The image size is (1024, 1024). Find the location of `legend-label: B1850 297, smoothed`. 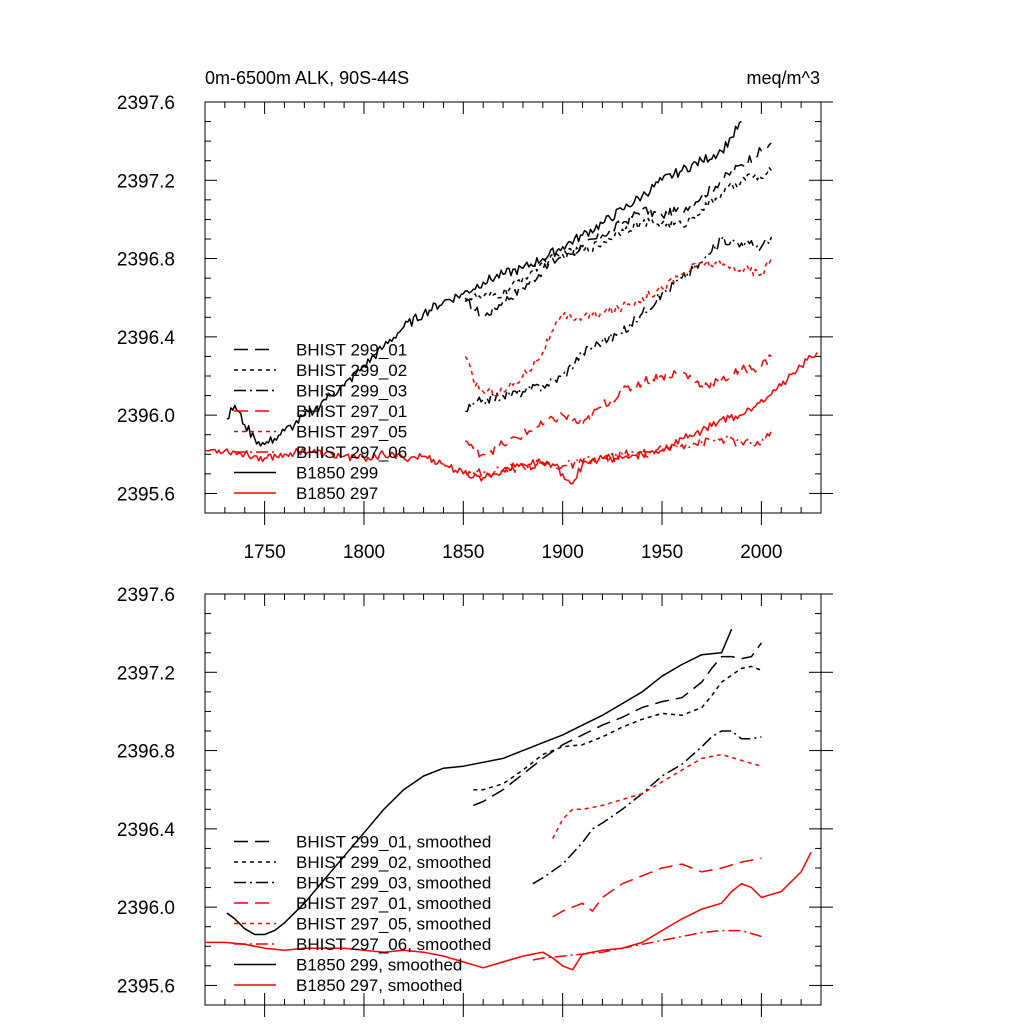

legend-label: B1850 297, smoothed is located at coordinates (379, 985).